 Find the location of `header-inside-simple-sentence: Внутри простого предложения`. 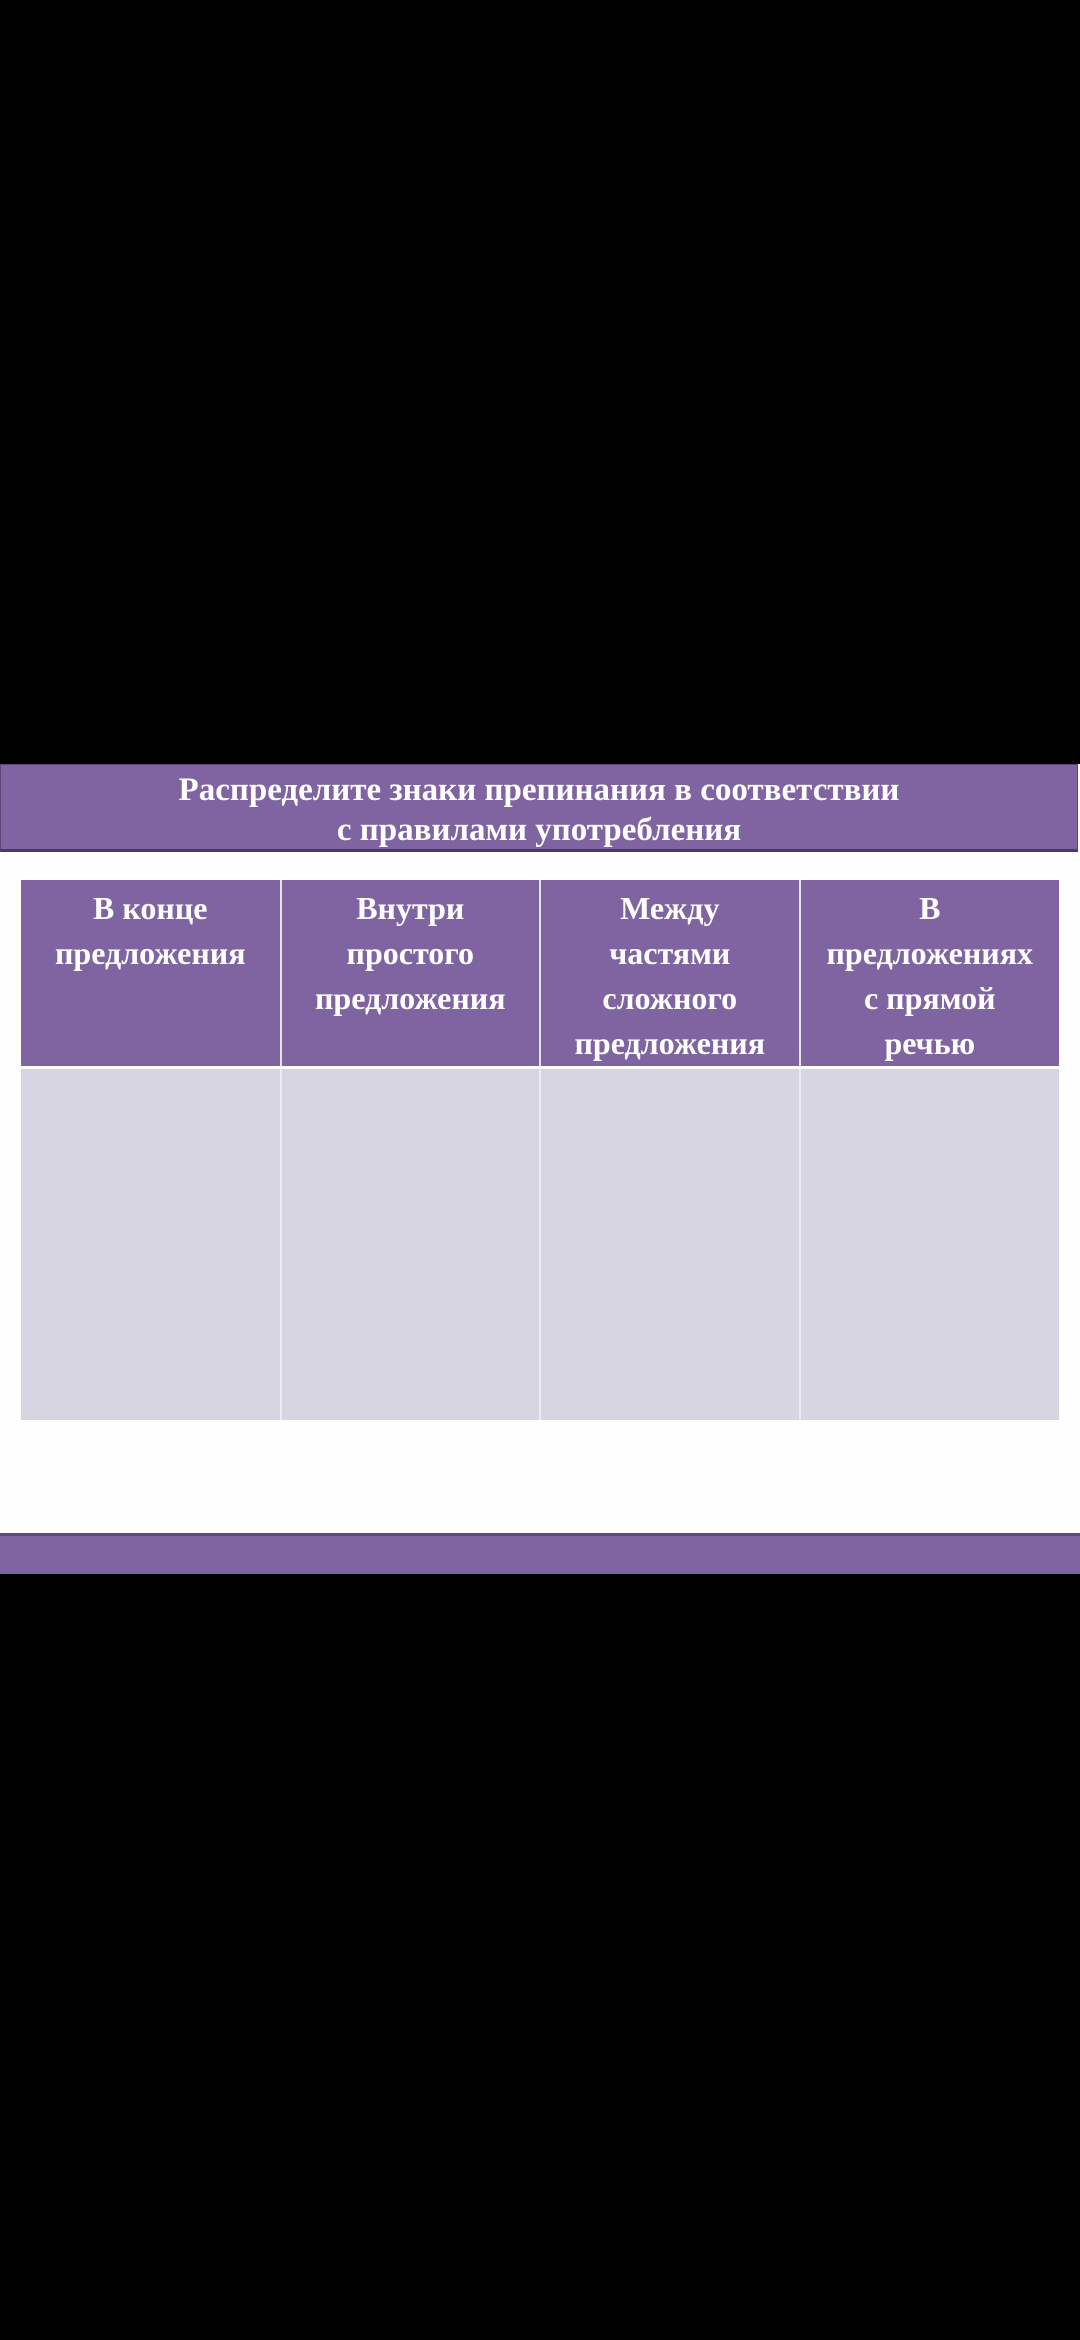

header-inside-simple-sentence: Внутри простого предложения is located at coordinates (409, 974).